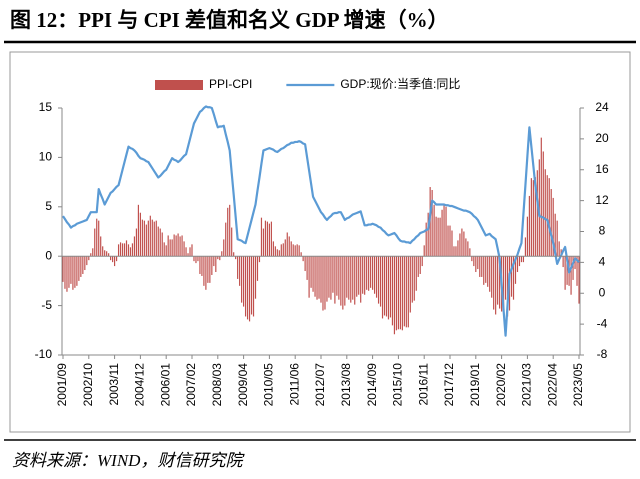 The image size is (640, 479). I want to click on y2-tick-label: 8, so click(602, 231).